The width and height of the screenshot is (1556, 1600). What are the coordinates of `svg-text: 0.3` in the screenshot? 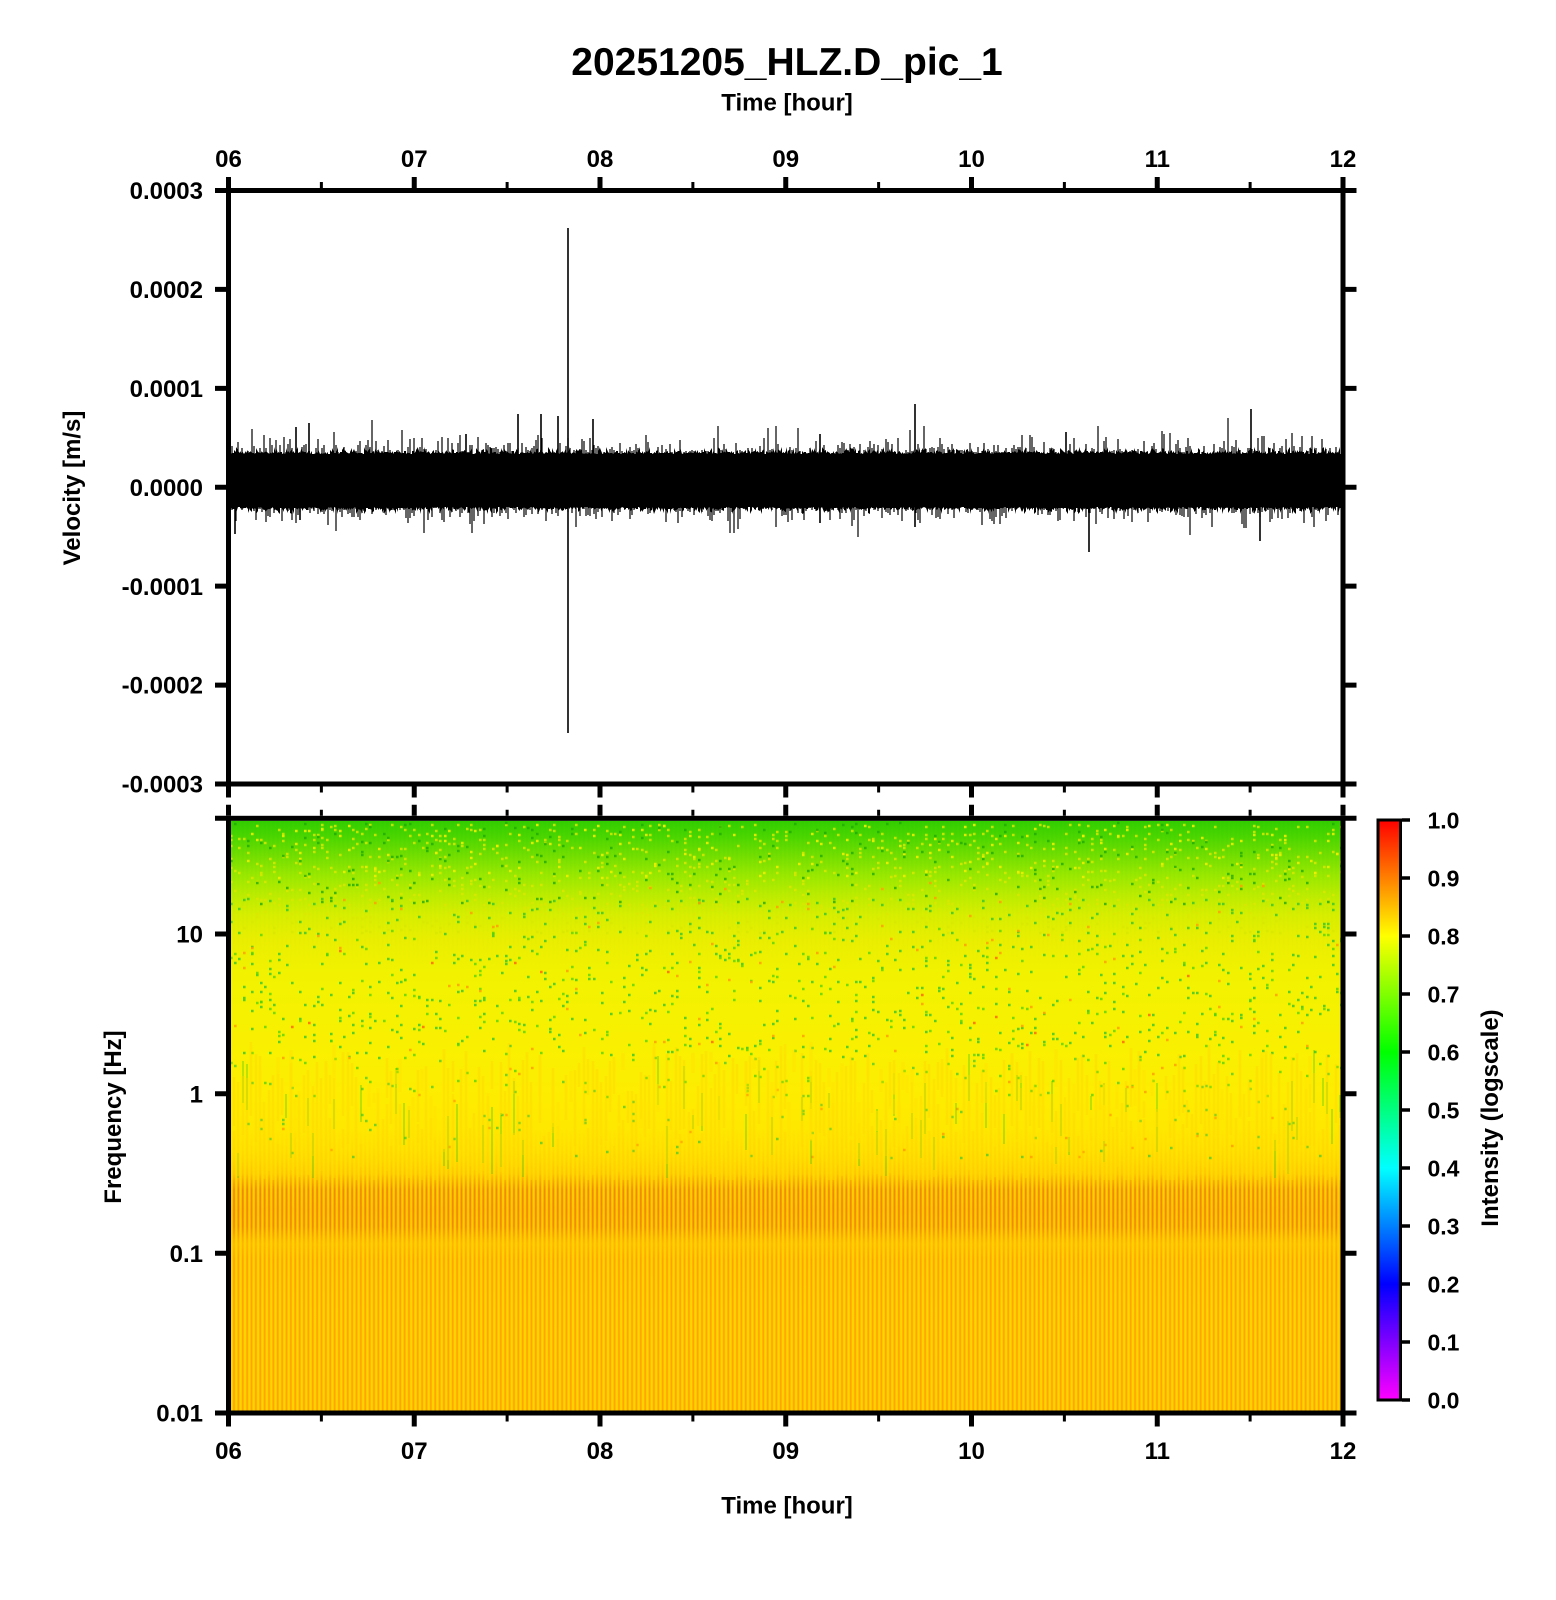 It's located at (1444, 1226).